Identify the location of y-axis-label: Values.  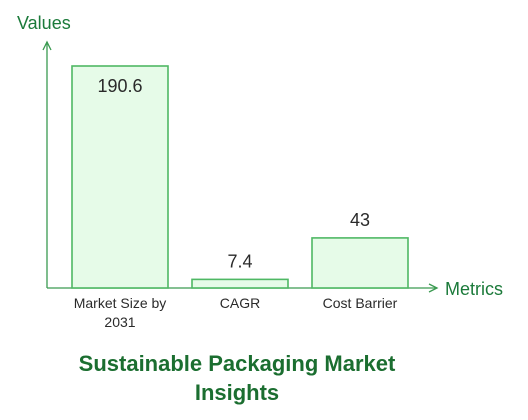
(44, 23).